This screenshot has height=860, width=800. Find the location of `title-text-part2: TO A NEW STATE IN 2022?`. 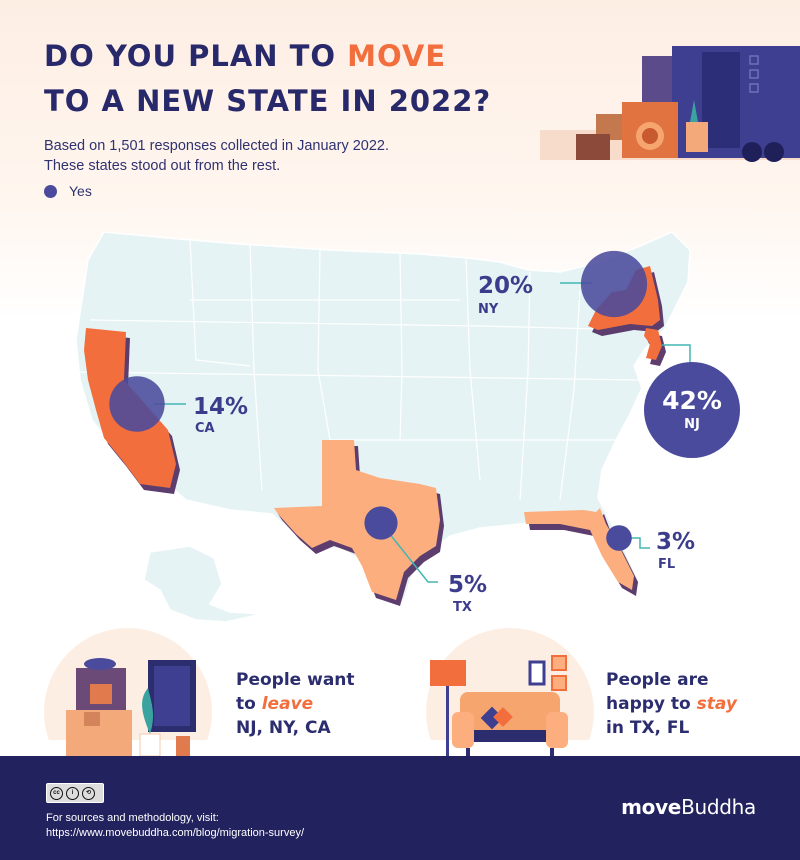

title-text-part2: TO A NEW STATE IN 2022? is located at coordinates (268, 101).